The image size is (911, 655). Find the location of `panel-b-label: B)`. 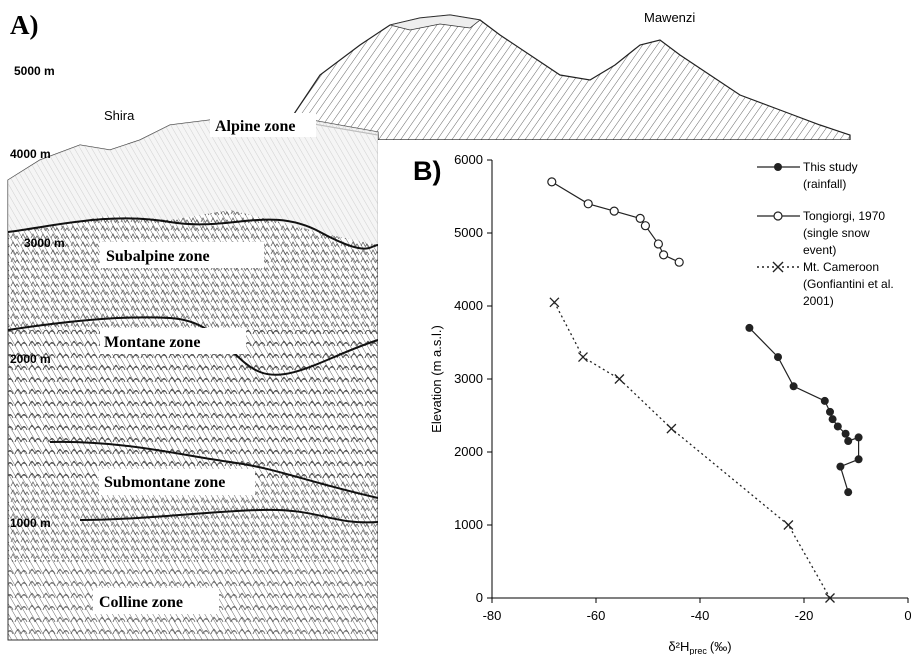

panel-b-label: B) is located at coordinates (427, 171).